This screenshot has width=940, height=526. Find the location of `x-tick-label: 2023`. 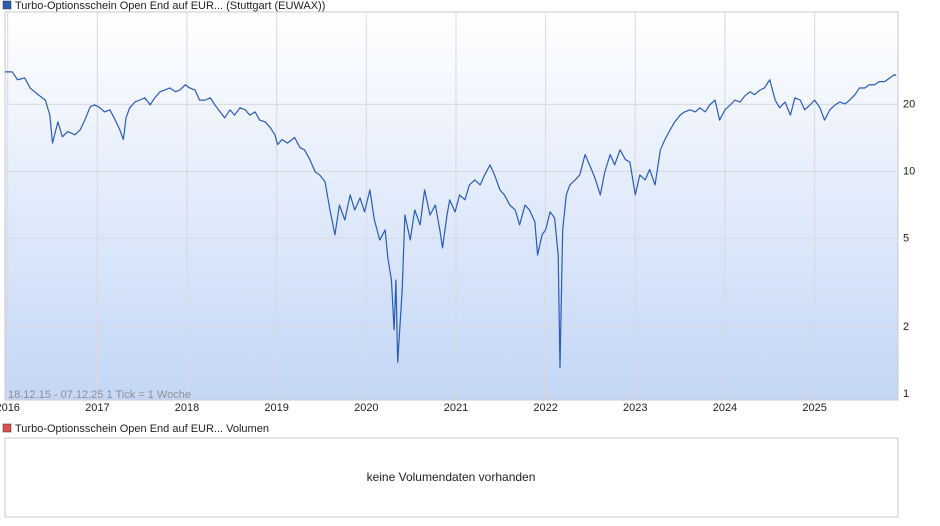

x-tick-label: 2023 is located at coordinates (635, 408).